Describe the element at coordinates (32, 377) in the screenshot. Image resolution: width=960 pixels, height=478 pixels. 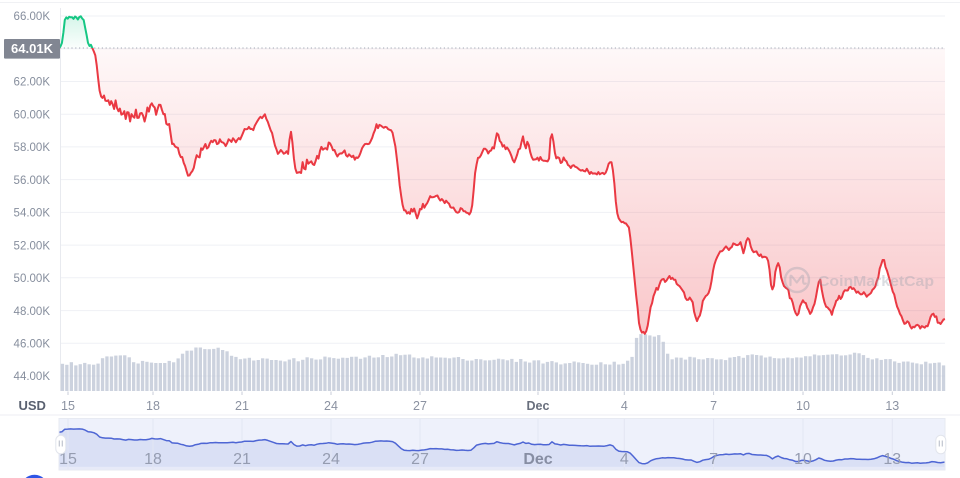
I see `svg-text: 44.00K` at that location.